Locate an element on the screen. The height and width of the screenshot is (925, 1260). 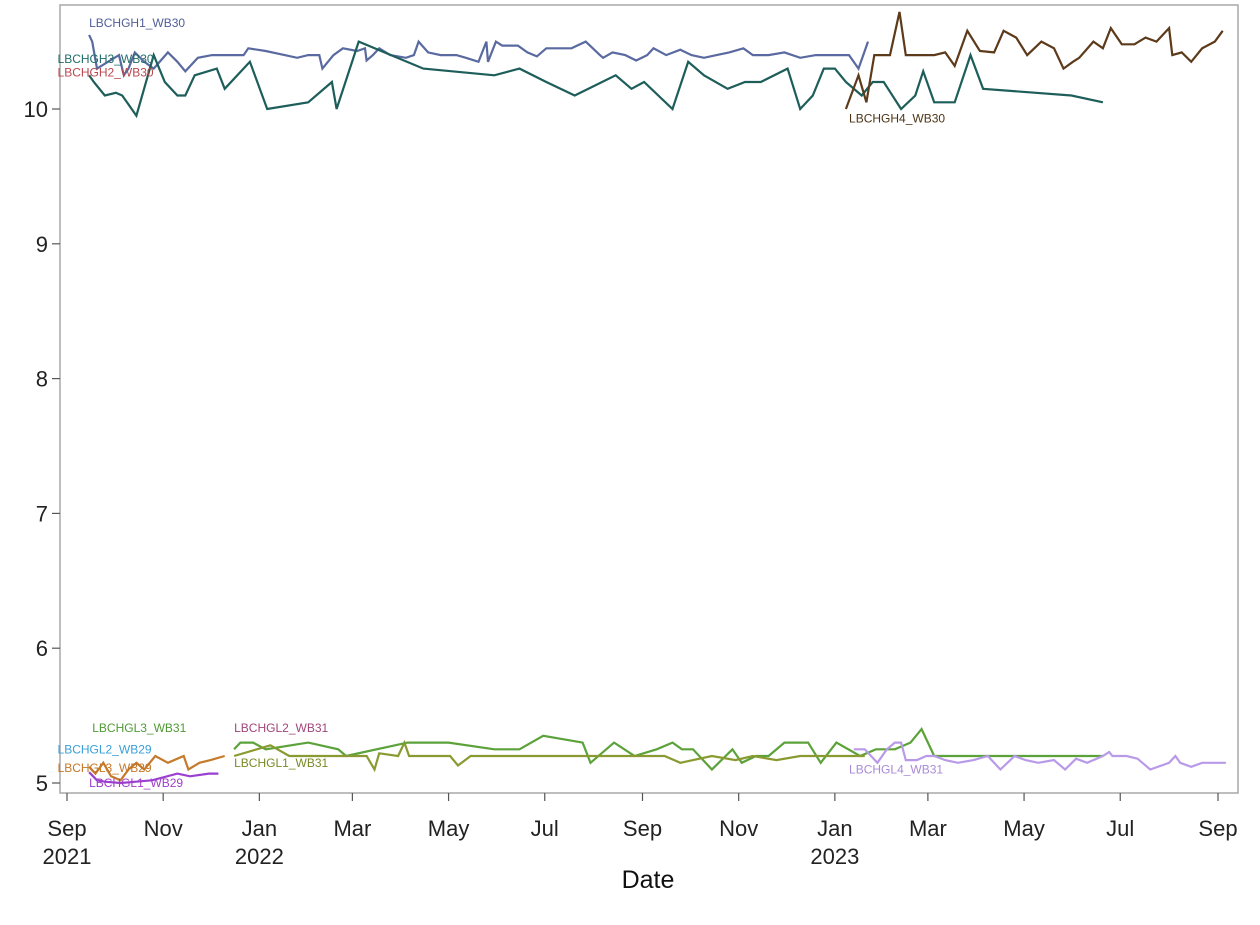
x-tick-year-label: 2023 is located at coordinates (834, 856).